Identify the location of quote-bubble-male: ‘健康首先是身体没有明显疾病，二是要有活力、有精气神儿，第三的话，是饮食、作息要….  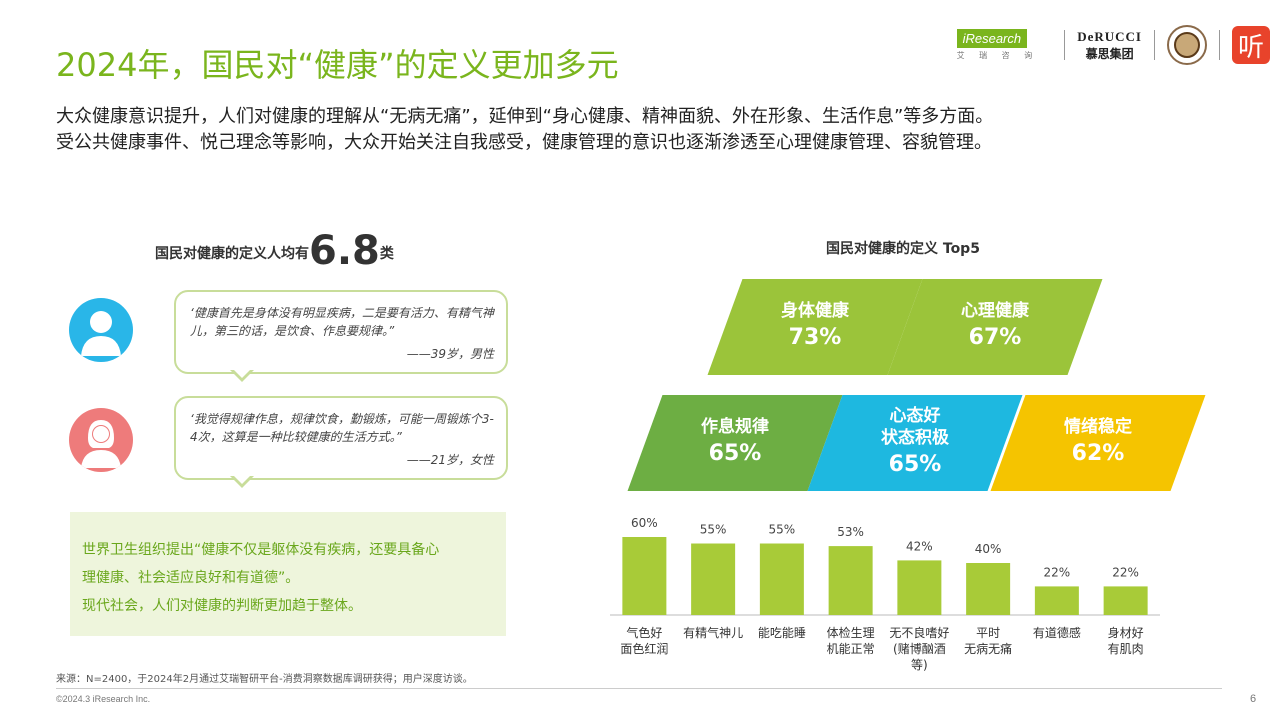
(341, 332).